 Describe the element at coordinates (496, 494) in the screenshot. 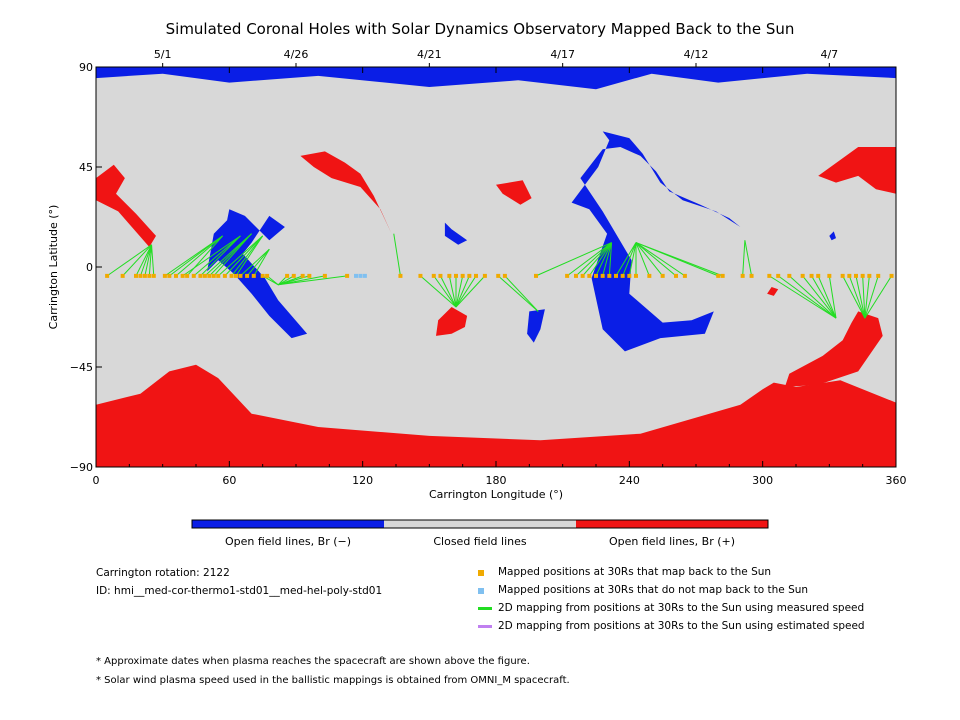

I see `x-axis-title: Carrington Longitude (°)` at that location.